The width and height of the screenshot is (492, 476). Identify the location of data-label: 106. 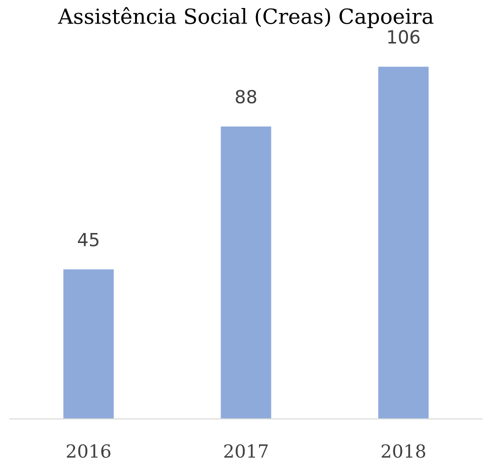
(404, 37).